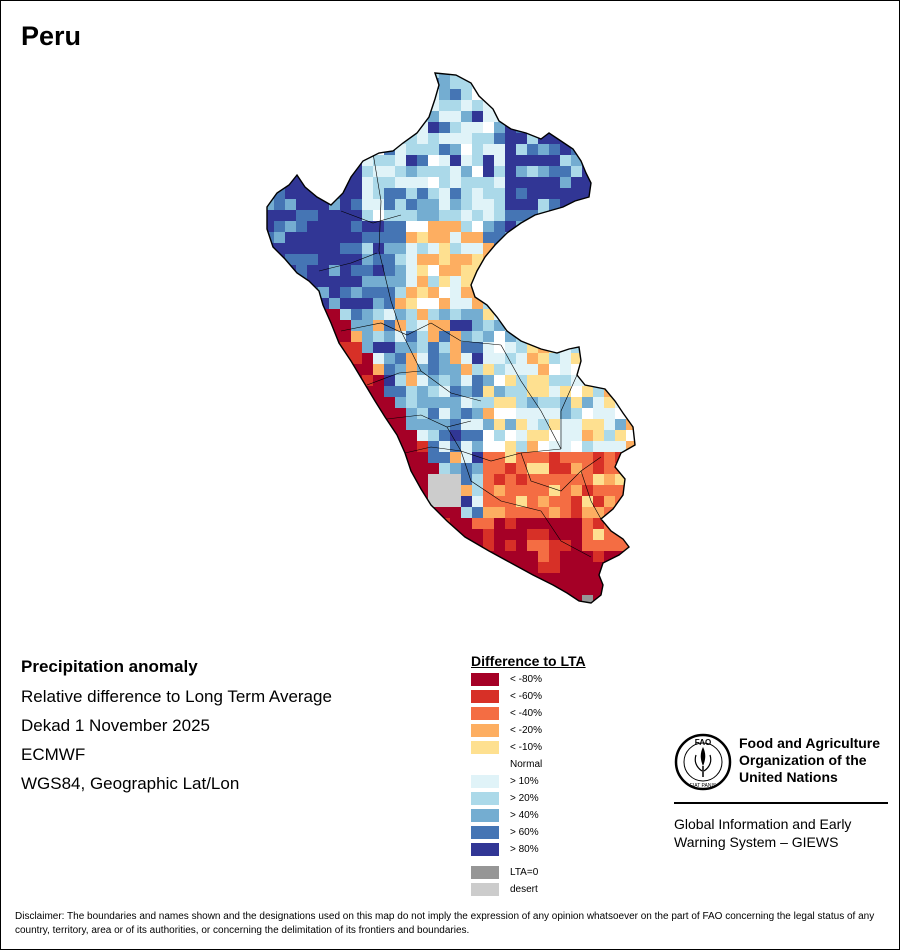 The image size is (900, 950). What do you see at coordinates (526, 747) in the screenshot?
I see `legend-label: < -10%` at bounding box center [526, 747].